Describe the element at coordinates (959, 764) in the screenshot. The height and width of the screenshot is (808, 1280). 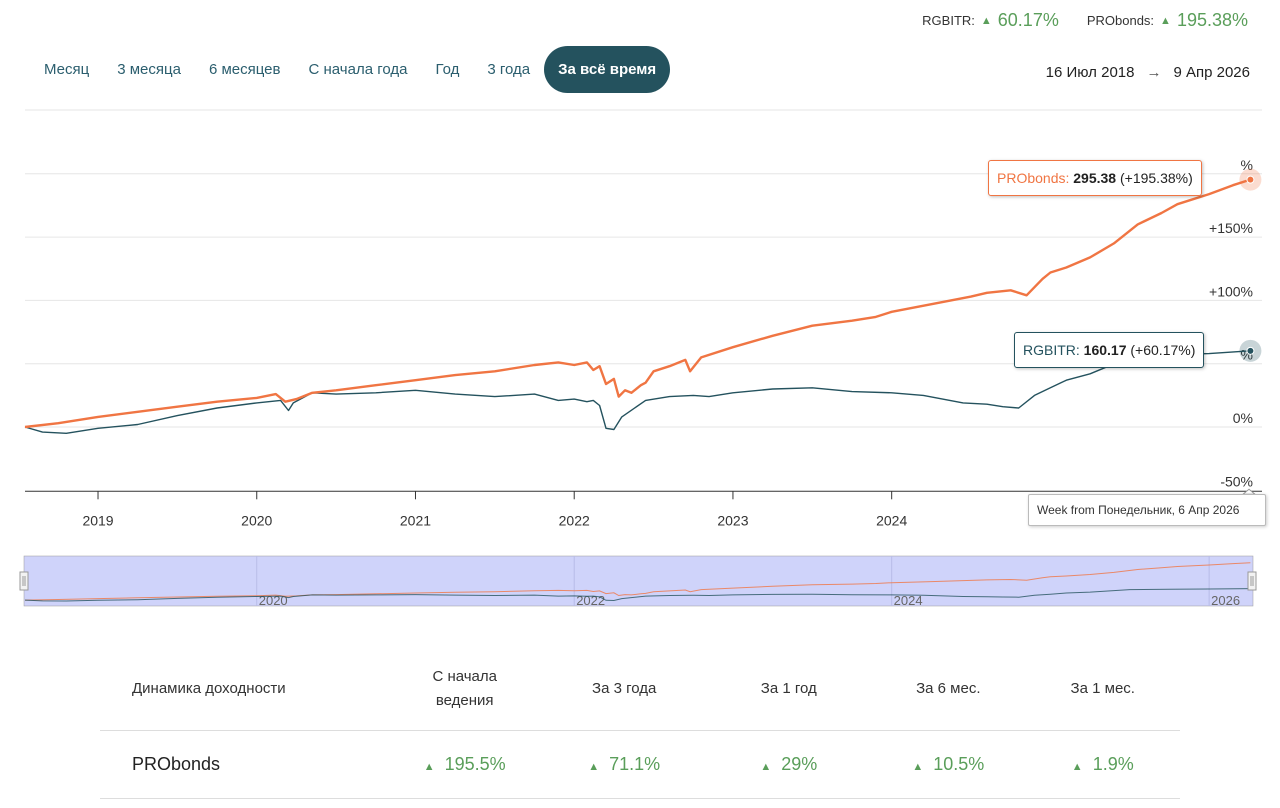
I see `table-cell-value: 10.5%` at that location.